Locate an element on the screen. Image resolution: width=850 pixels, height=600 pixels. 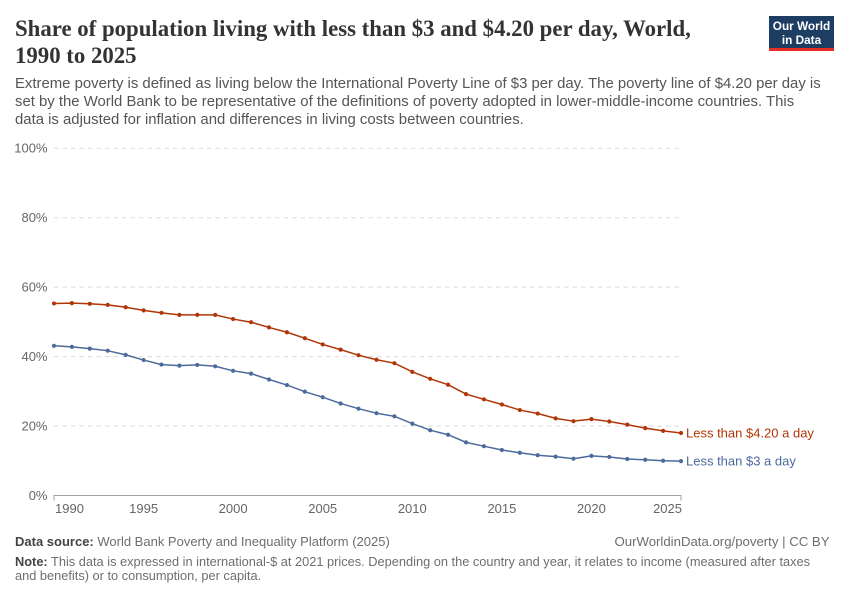
svg-text: Less than $3 a day is located at coordinates (741, 461).